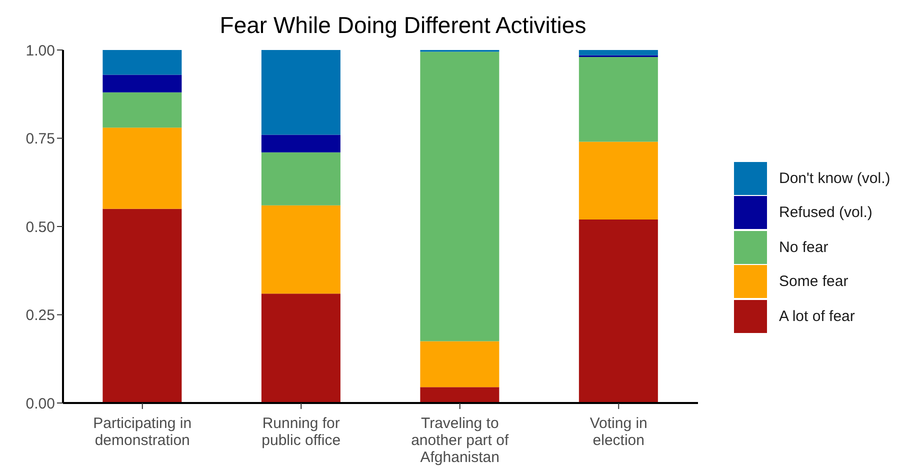  I want to click on legend-label: Refused (vol.), so click(825, 213).